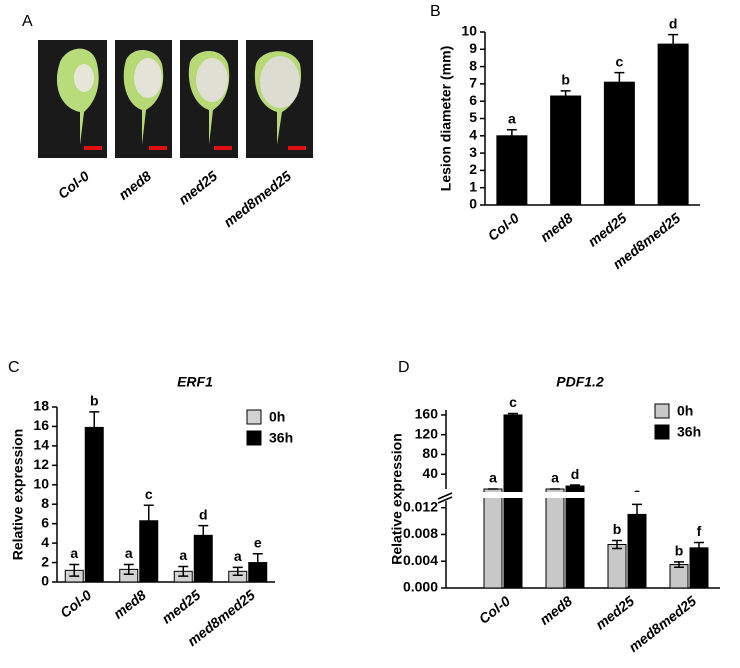 The image size is (740, 668). Describe the element at coordinates (427, 414) in the screenshot. I see `y-tick-label: 160` at that location.